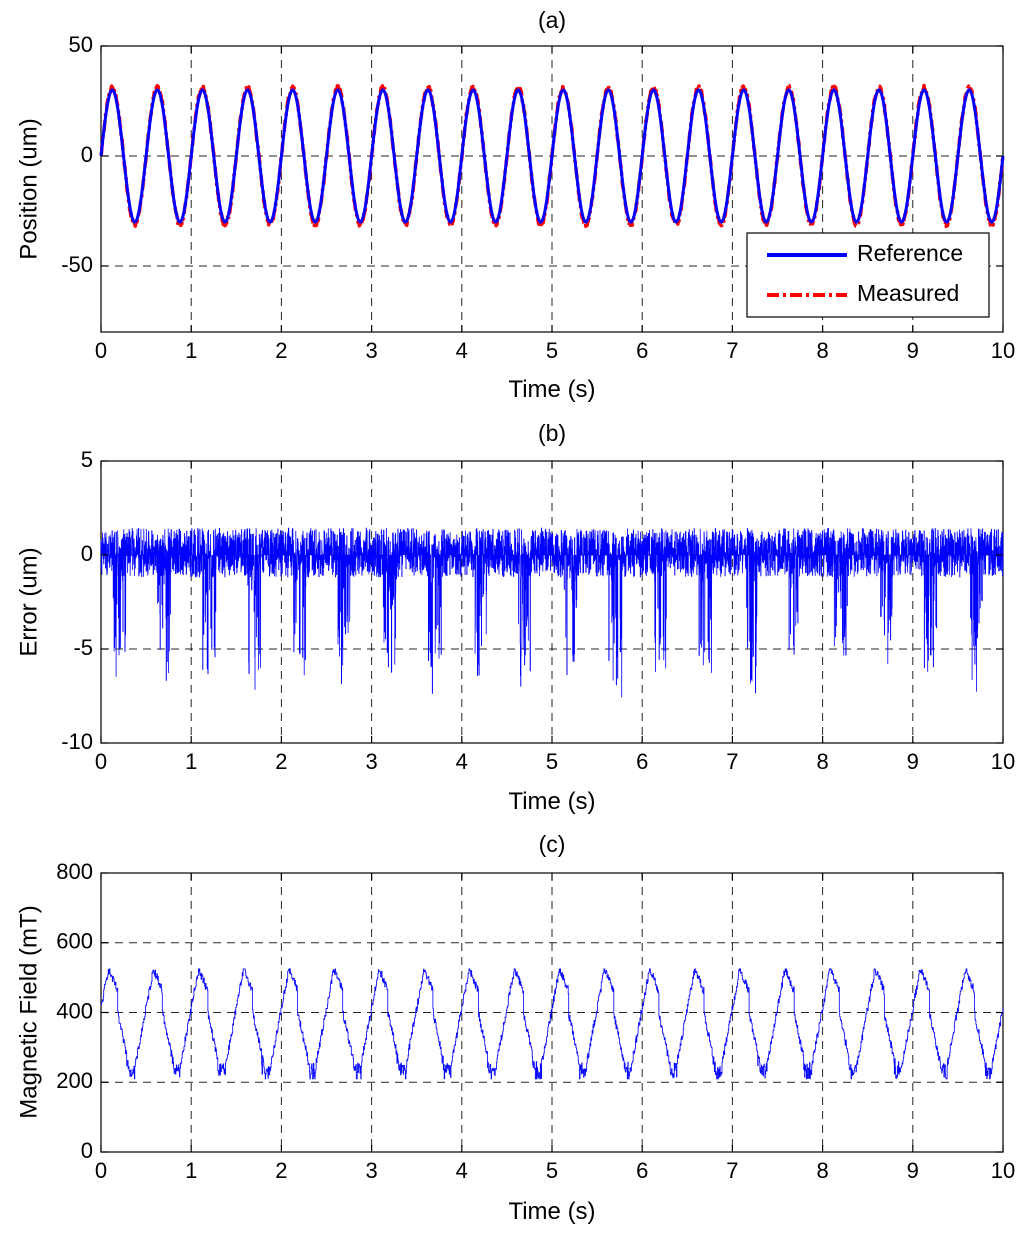 This screenshot has height=1237, width=1024. What do you see at coordinates (552, 20) in the screenshot?
I see `panel-a-title: (a)` at bounding box center [552, 20].